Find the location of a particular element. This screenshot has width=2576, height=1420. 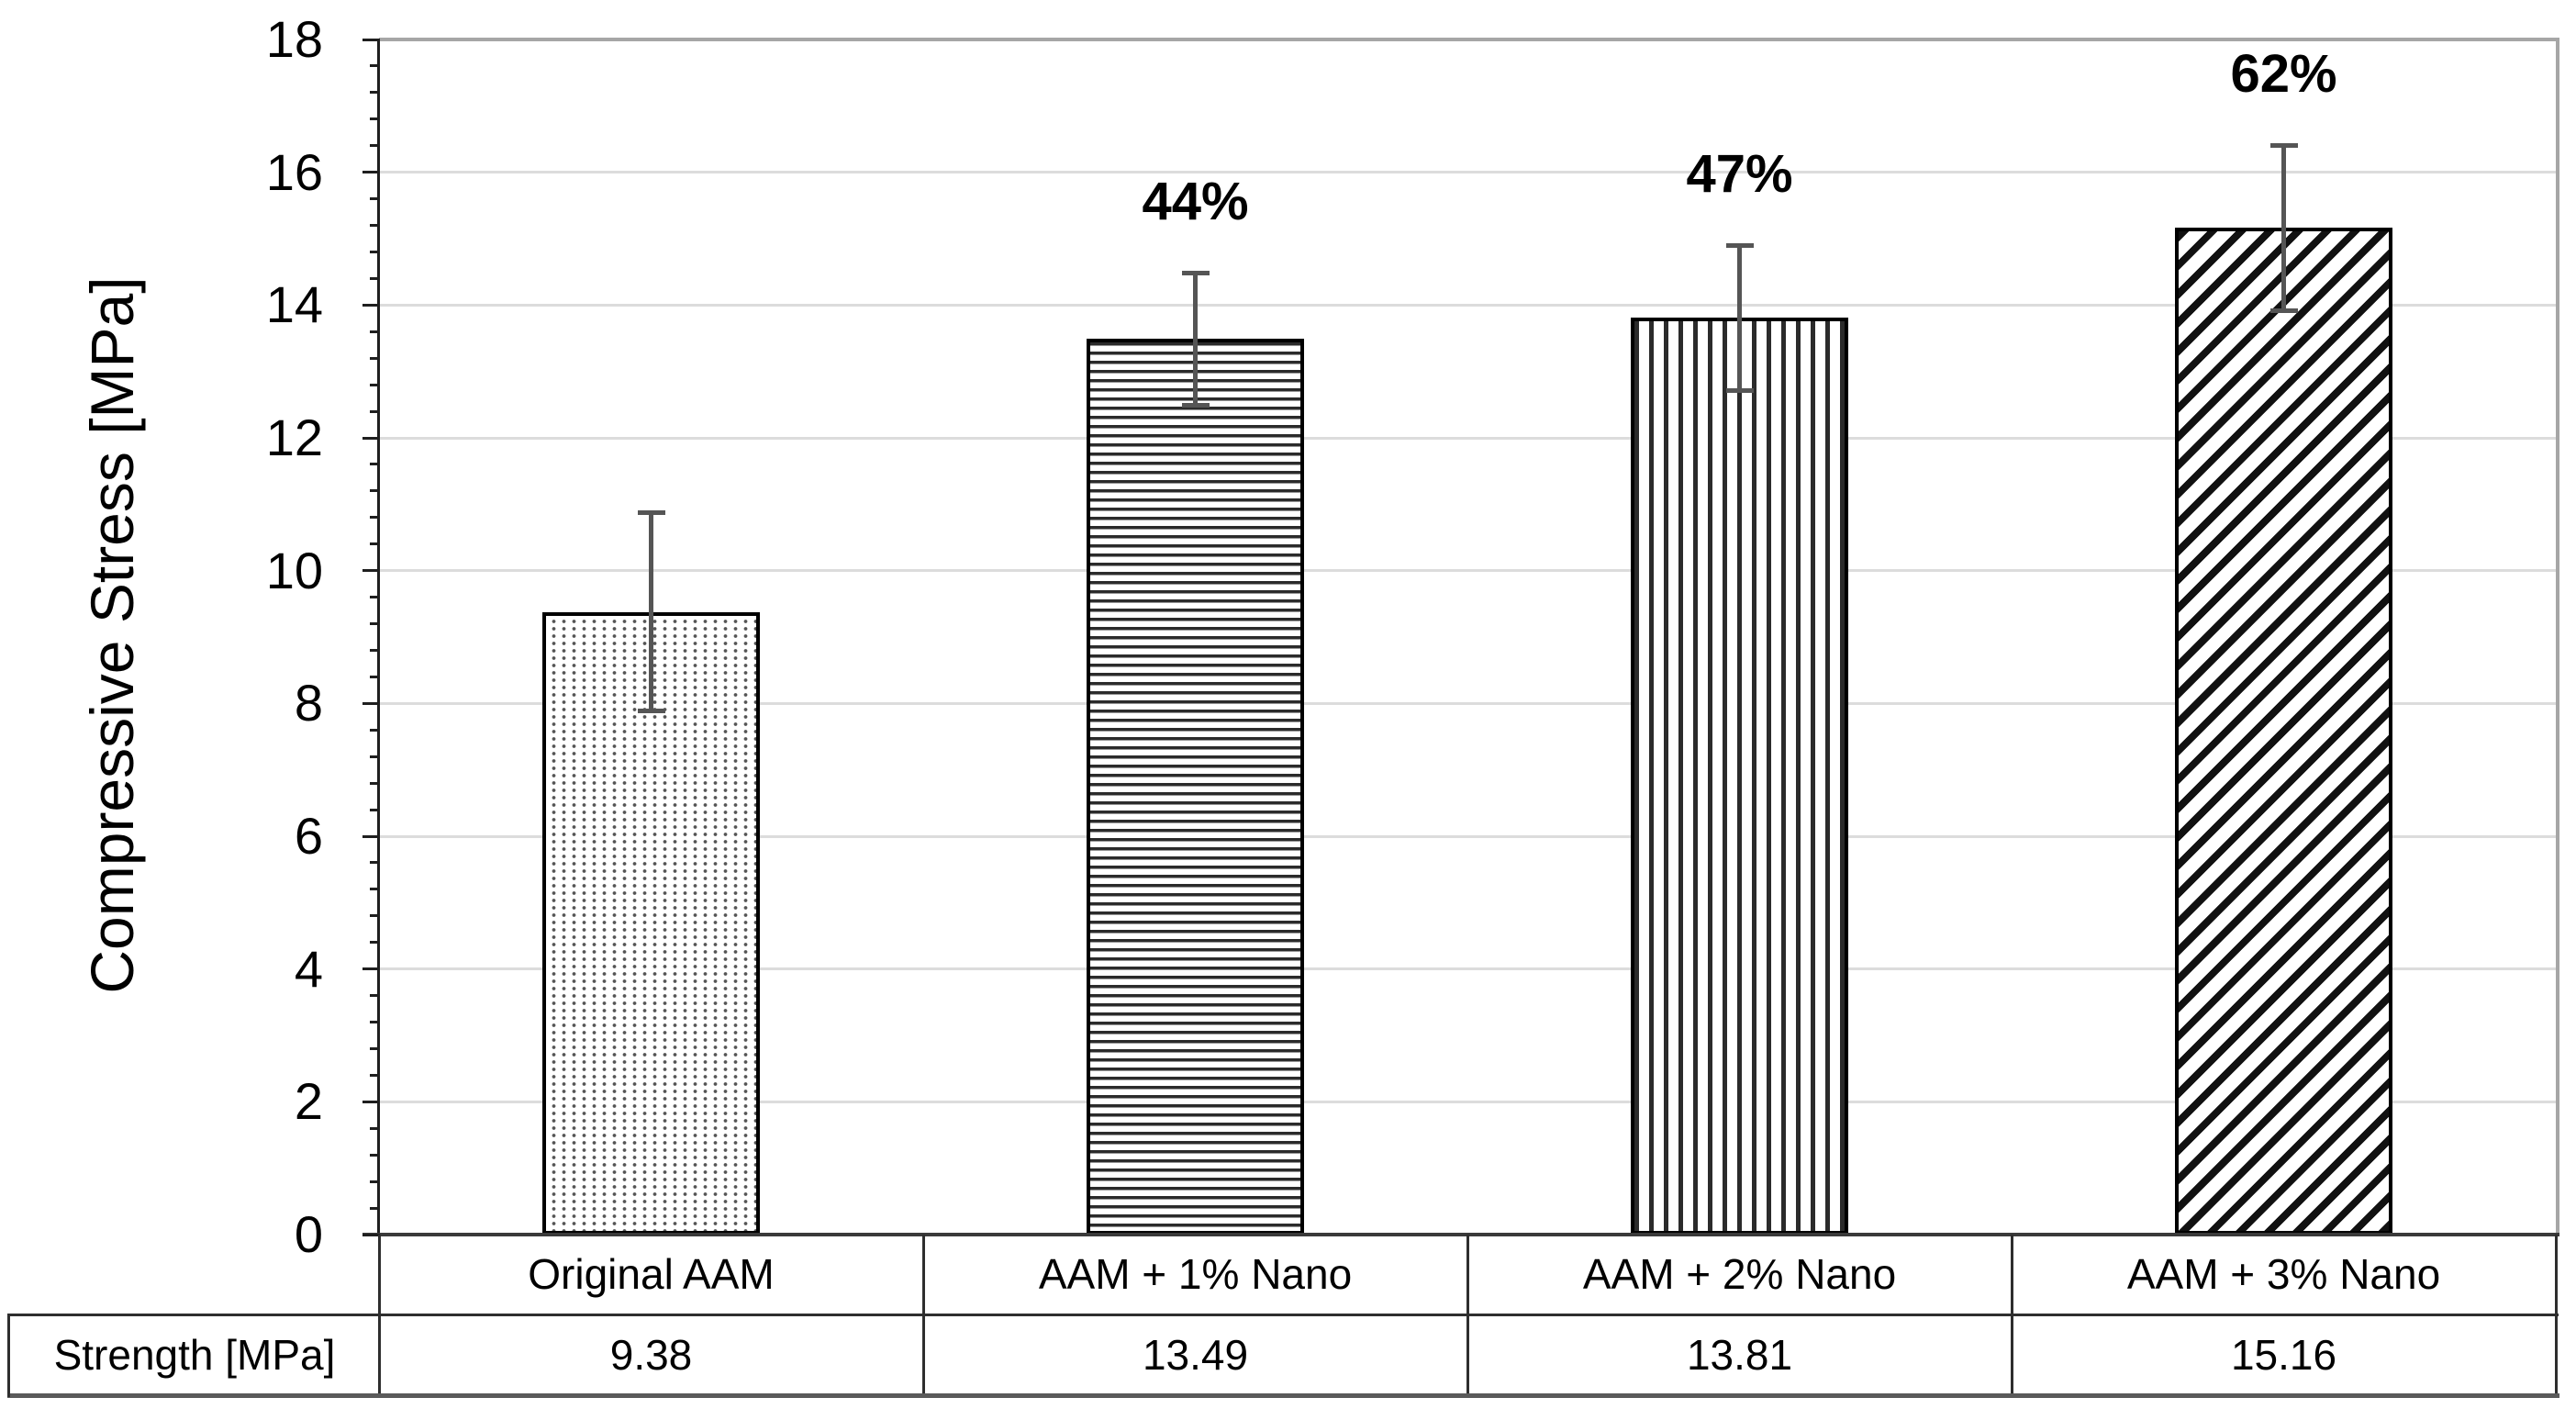

percent-label: 62% is located at coordinates (2283, 74).